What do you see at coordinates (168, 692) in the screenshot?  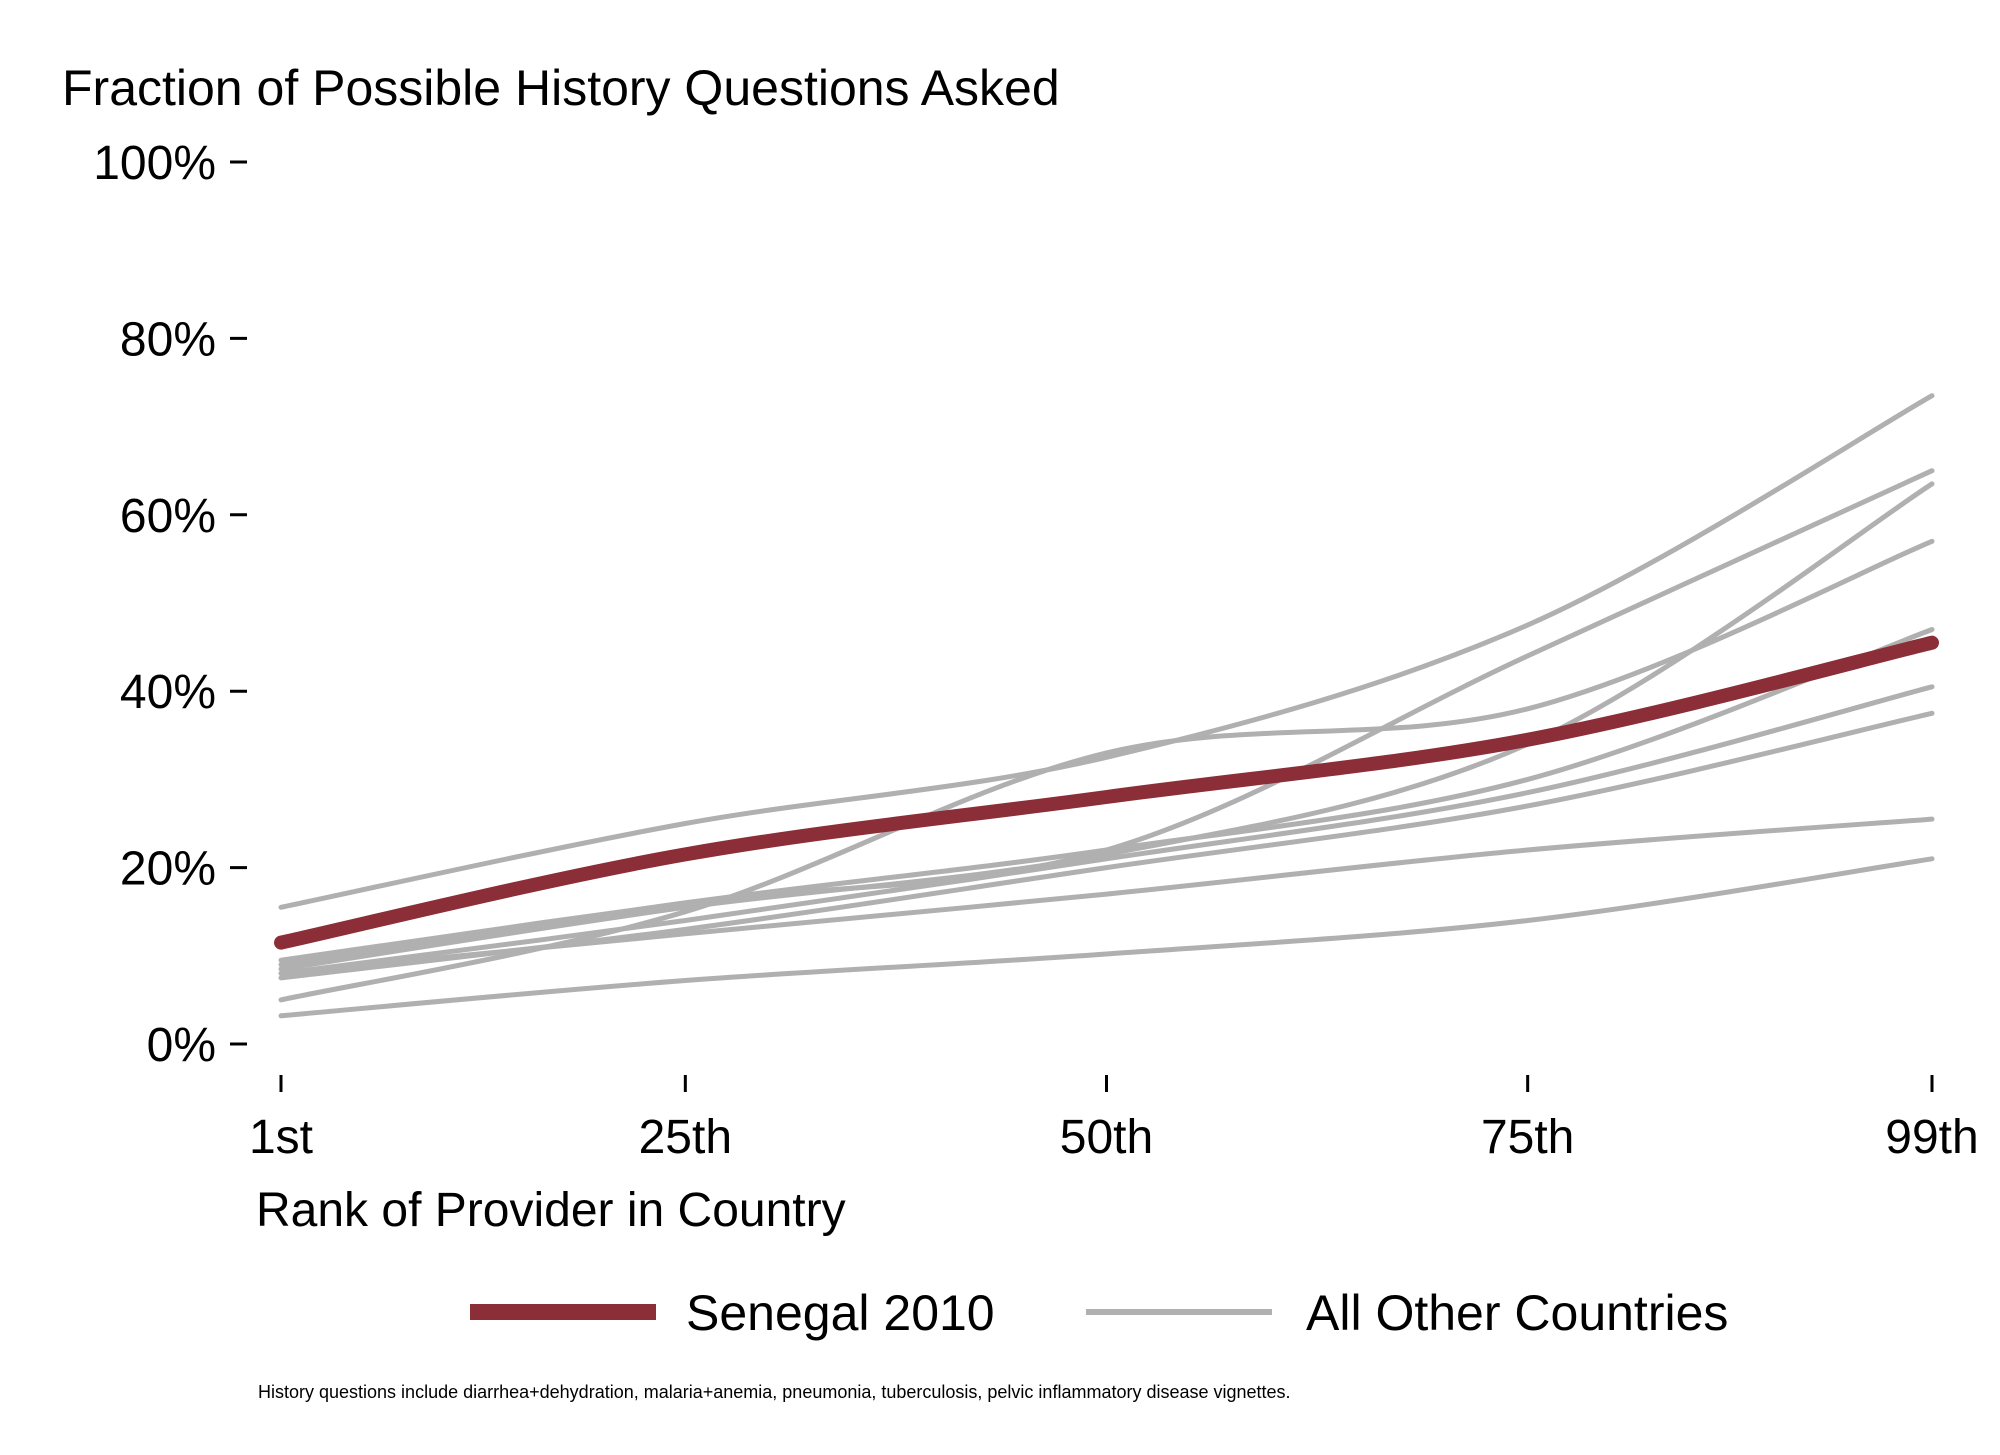 I see `y-tick-label-40: 40%` at bounding box center [168, 692].